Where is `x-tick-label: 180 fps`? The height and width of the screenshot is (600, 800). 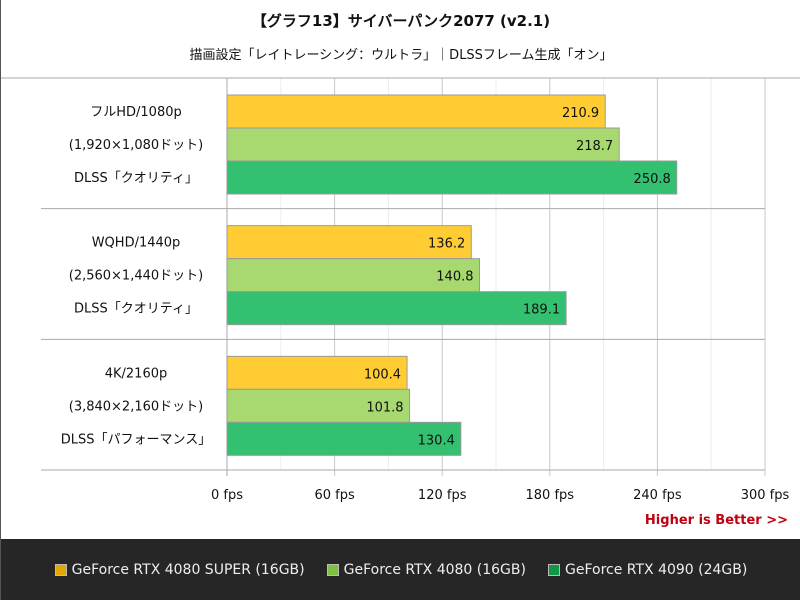
x-tick-label: 180 fps is located at coordinates (550, 495).